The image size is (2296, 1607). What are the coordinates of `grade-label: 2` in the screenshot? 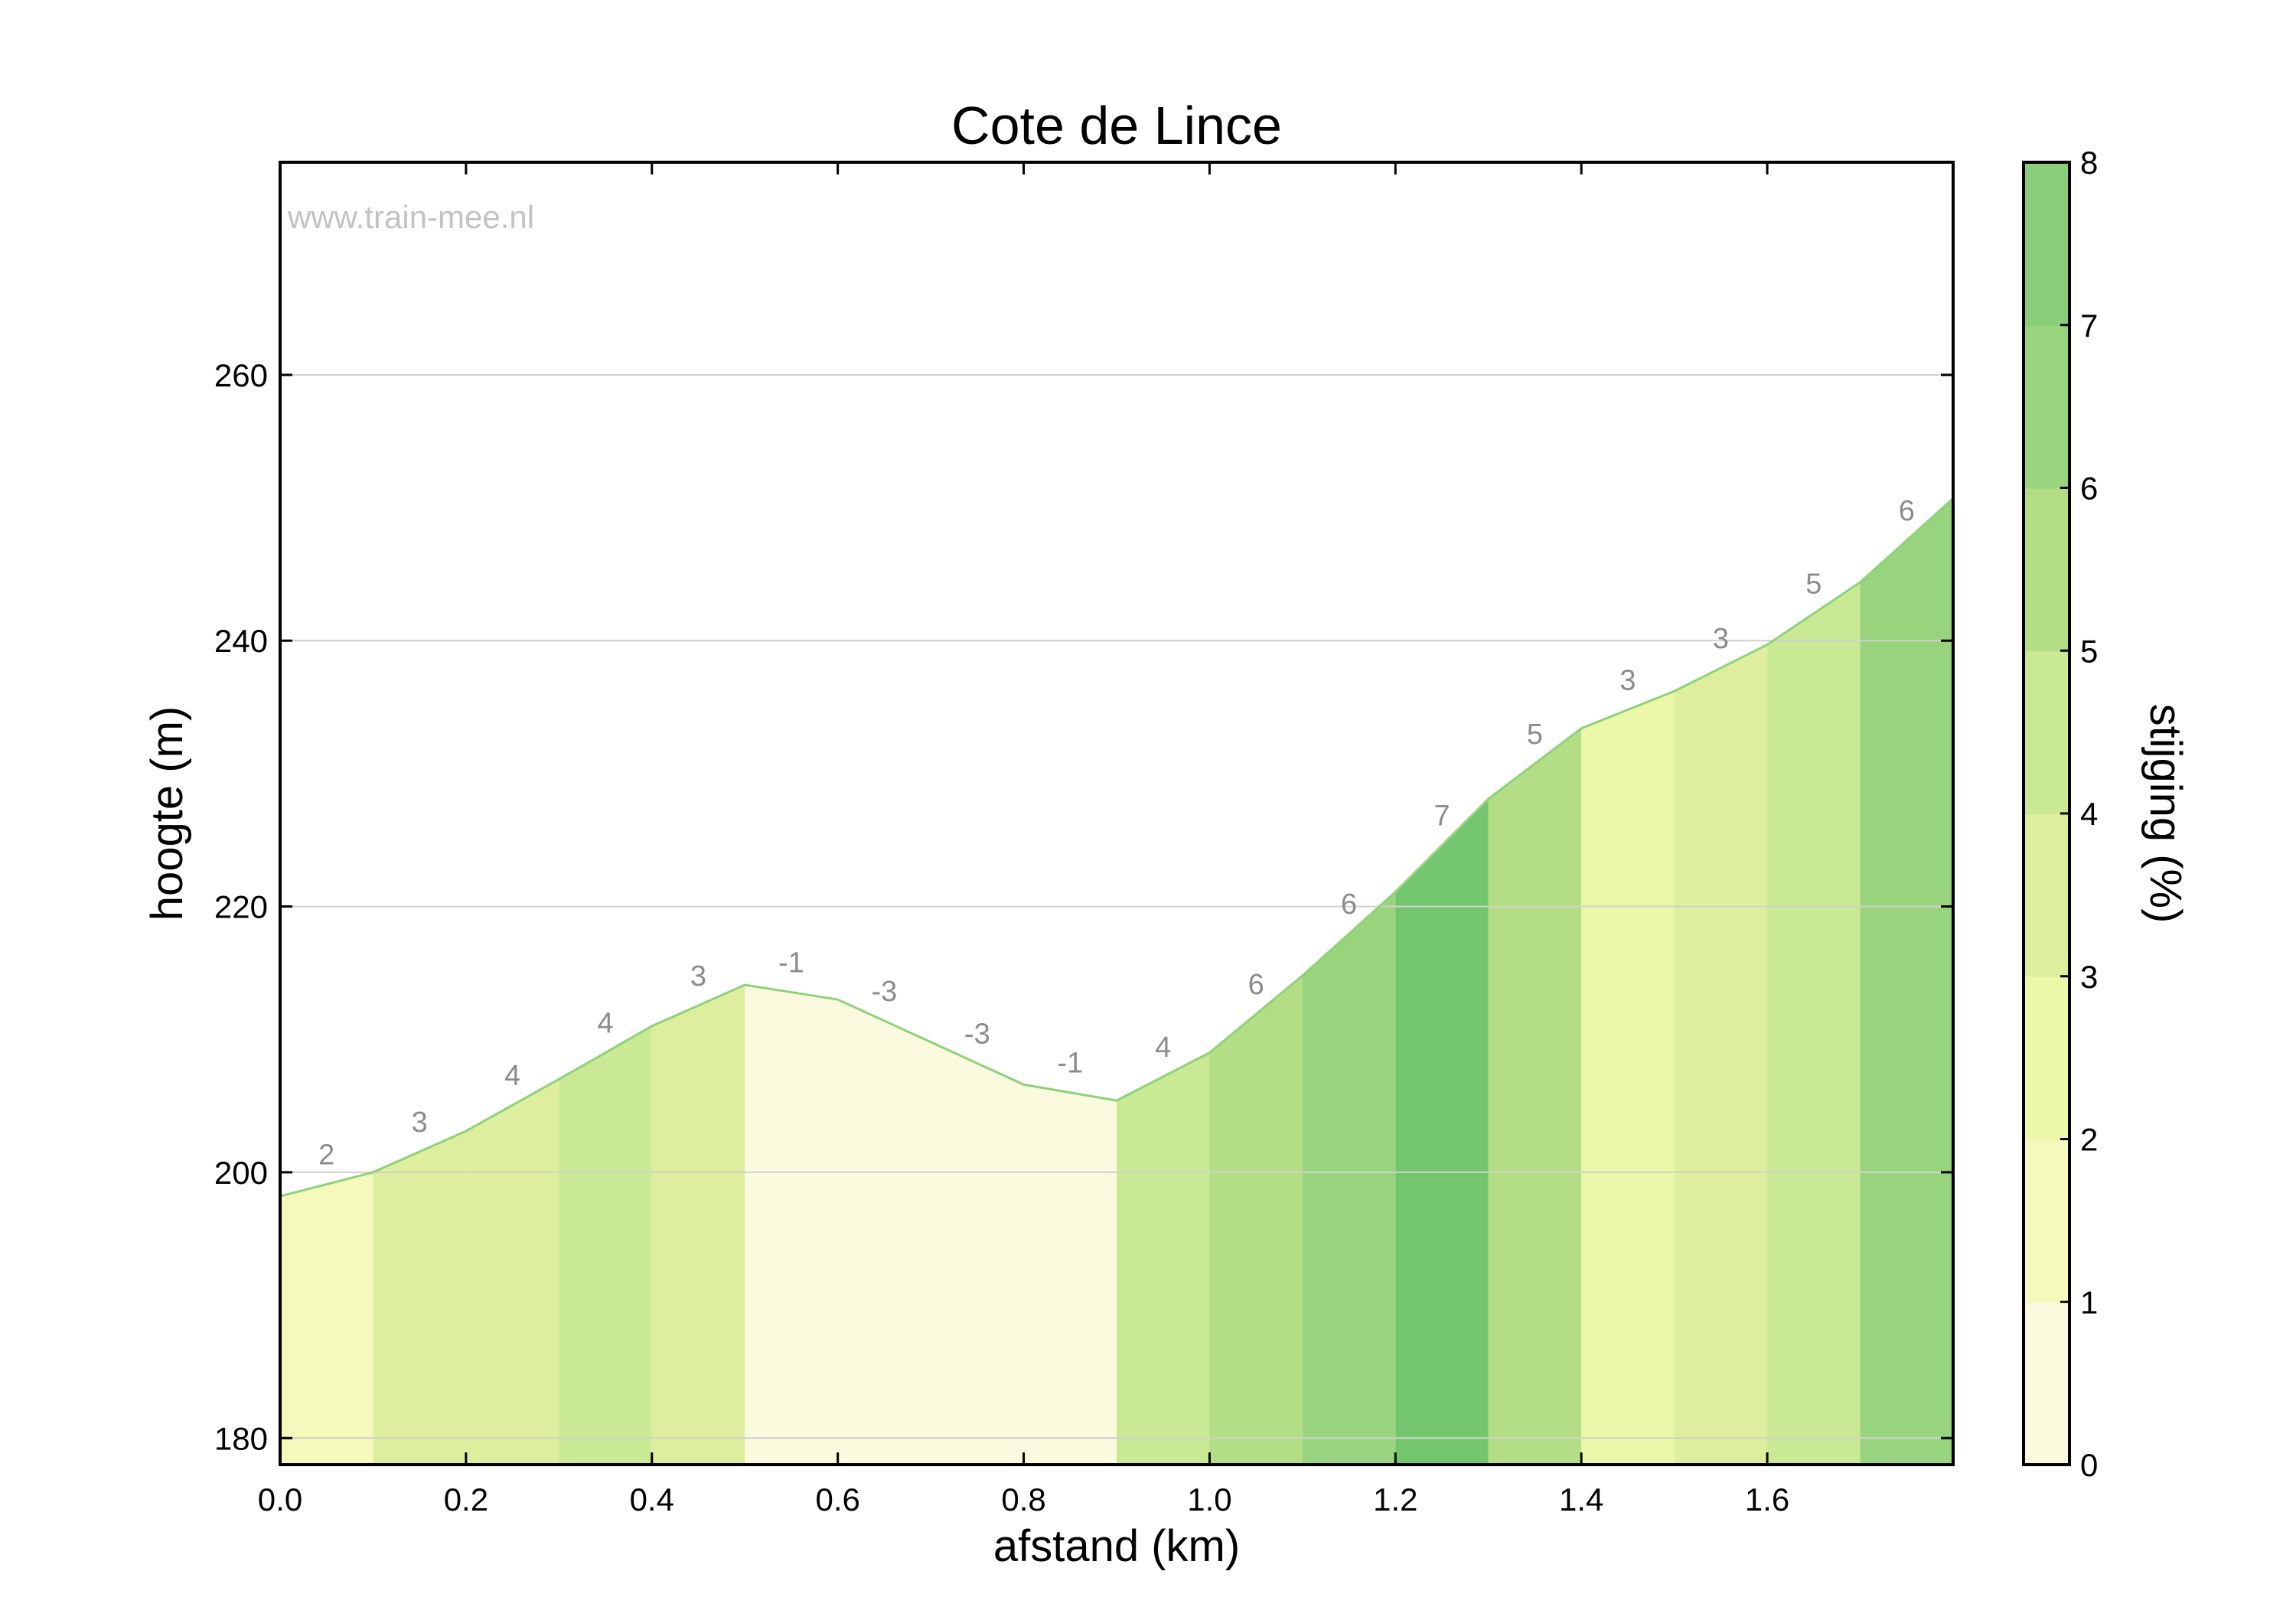 It's located at (326, 1155).